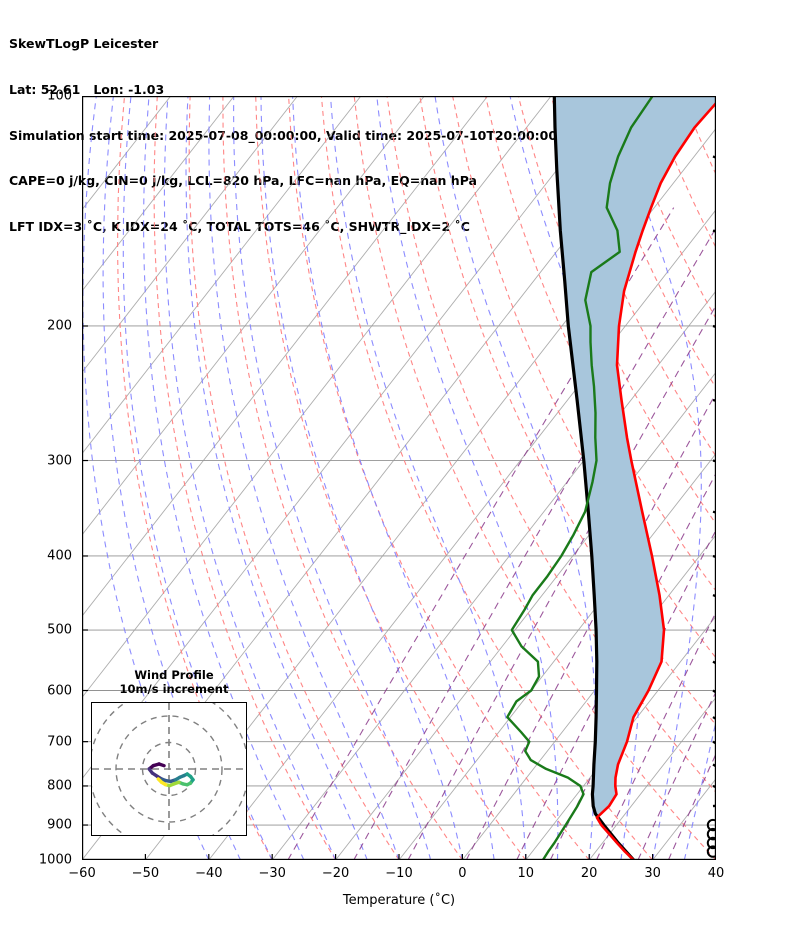  I want to click on y-axis-tick-label: 700, so click(59, 742).